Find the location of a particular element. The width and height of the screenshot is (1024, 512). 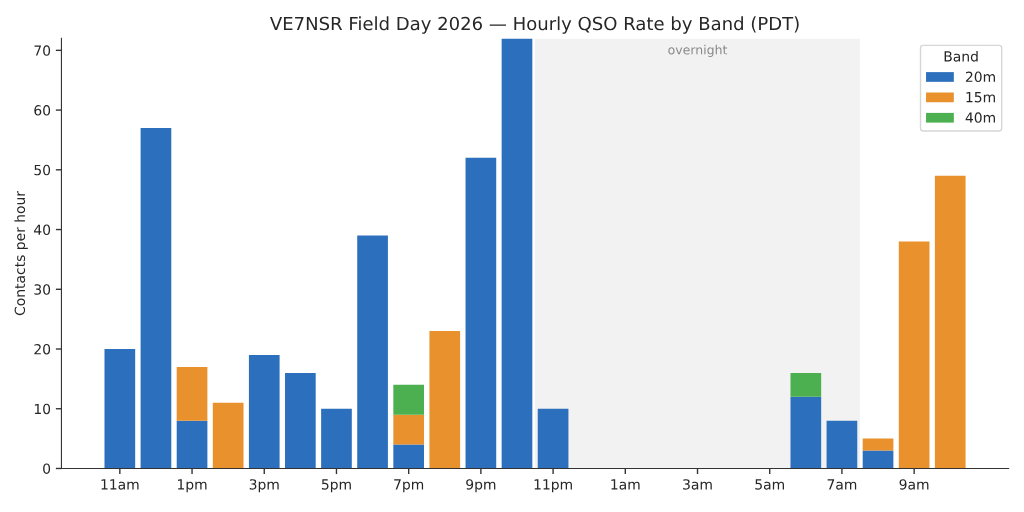

y-tick-label: 50 is located at coordinates (42, 170).